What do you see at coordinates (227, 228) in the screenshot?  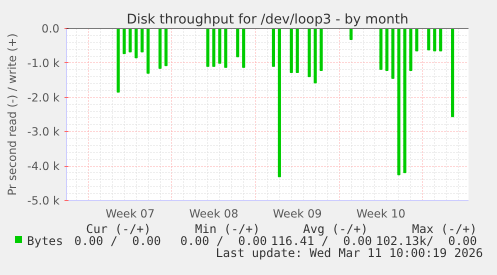 I see `text: Min (-/+)` at bounding box center [227, 228].